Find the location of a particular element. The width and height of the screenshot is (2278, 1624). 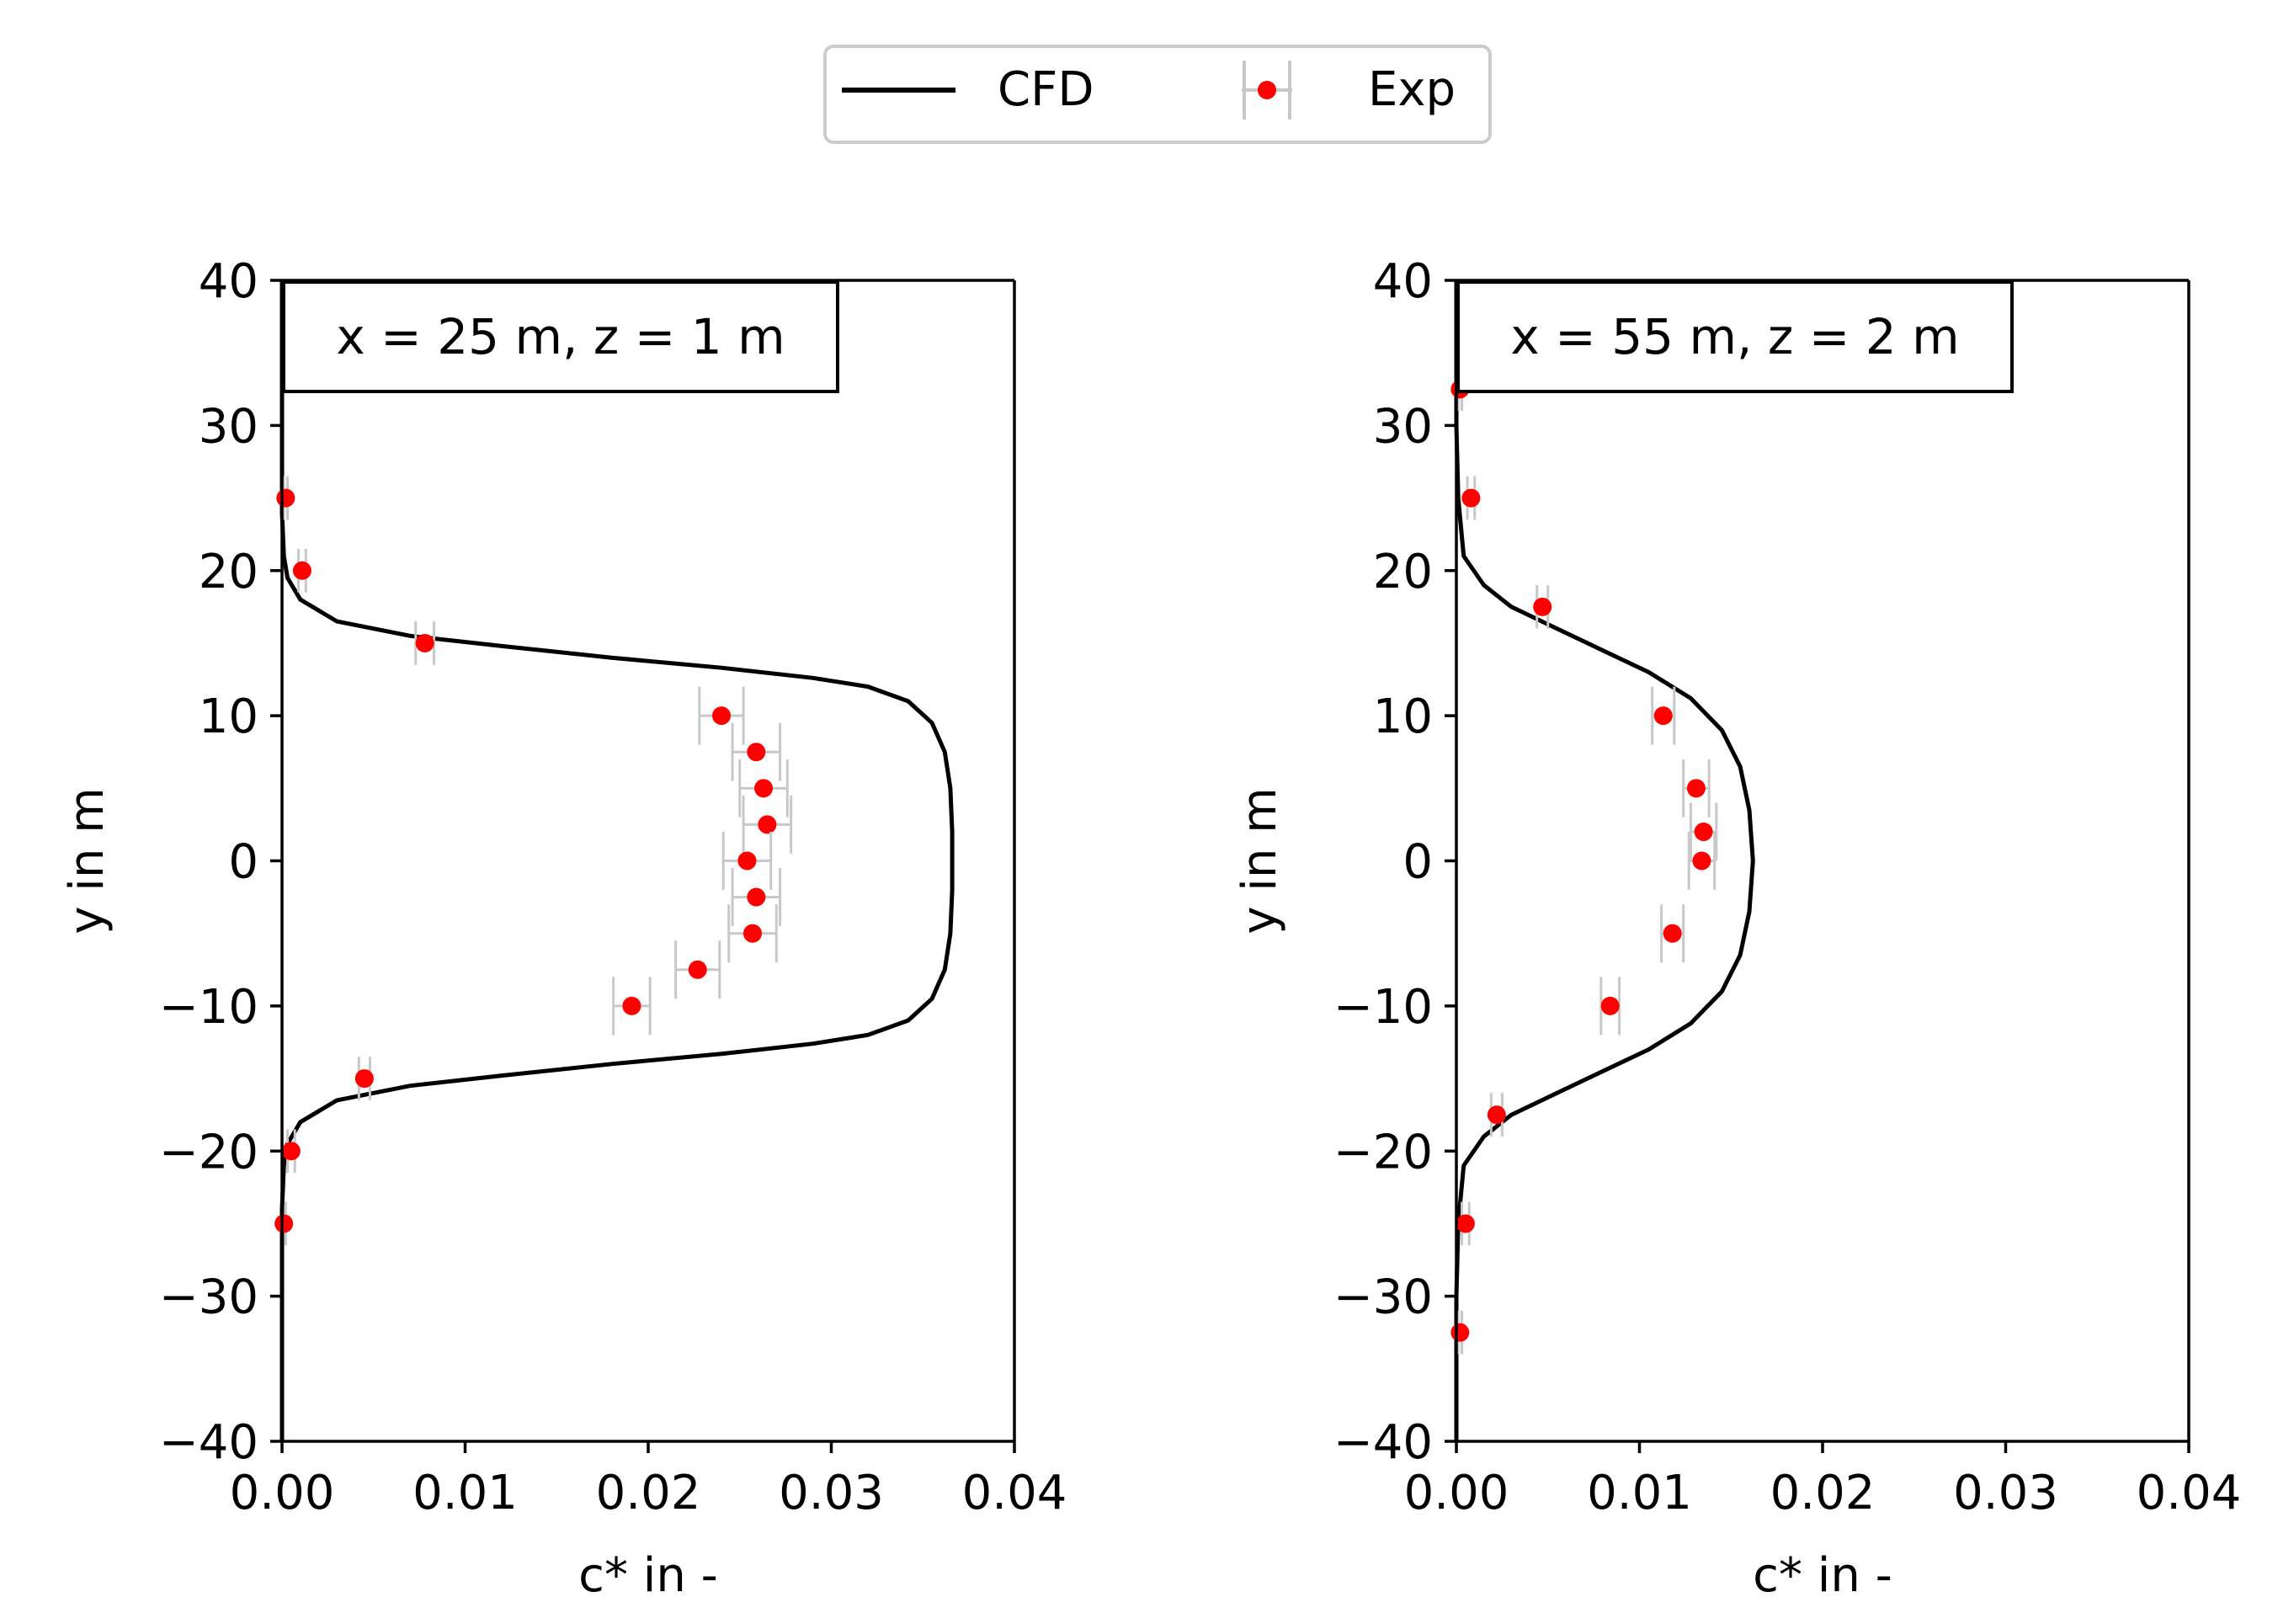

left-y-tick-label: −30 is located at coordinates (208, 1297).